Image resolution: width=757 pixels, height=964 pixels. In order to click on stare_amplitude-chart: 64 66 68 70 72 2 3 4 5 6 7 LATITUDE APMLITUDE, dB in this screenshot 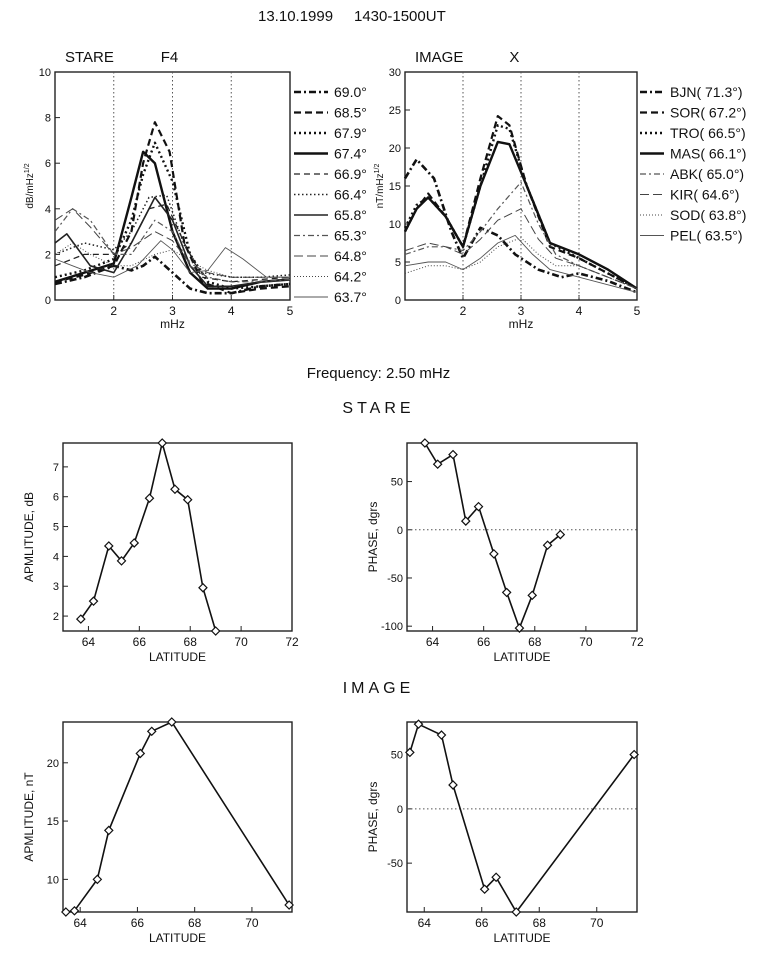, I will do `click(160, 551)`.